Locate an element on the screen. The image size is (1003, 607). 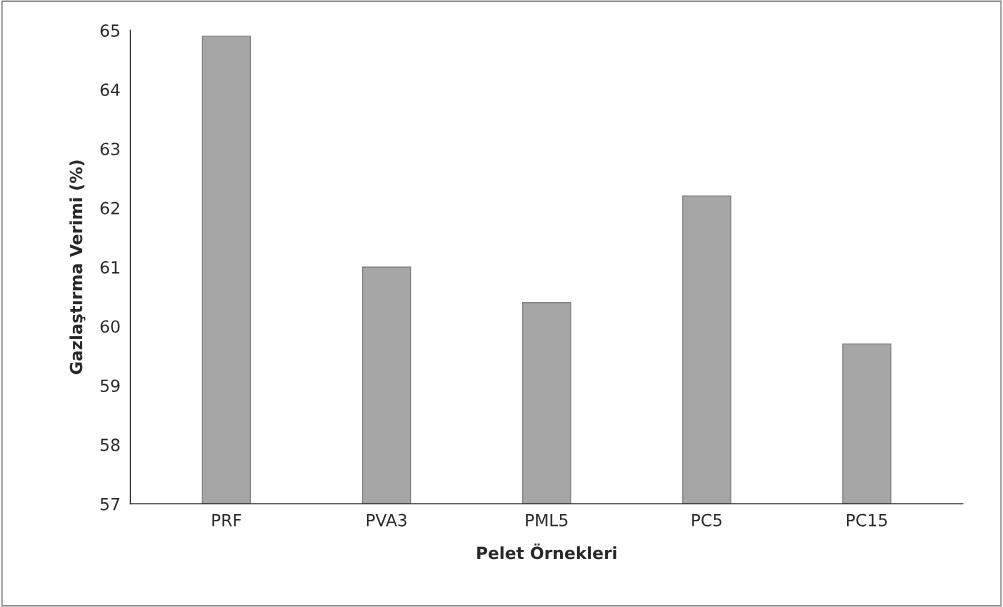
y-tick-label: 61 is located at coordinates (110, 267).